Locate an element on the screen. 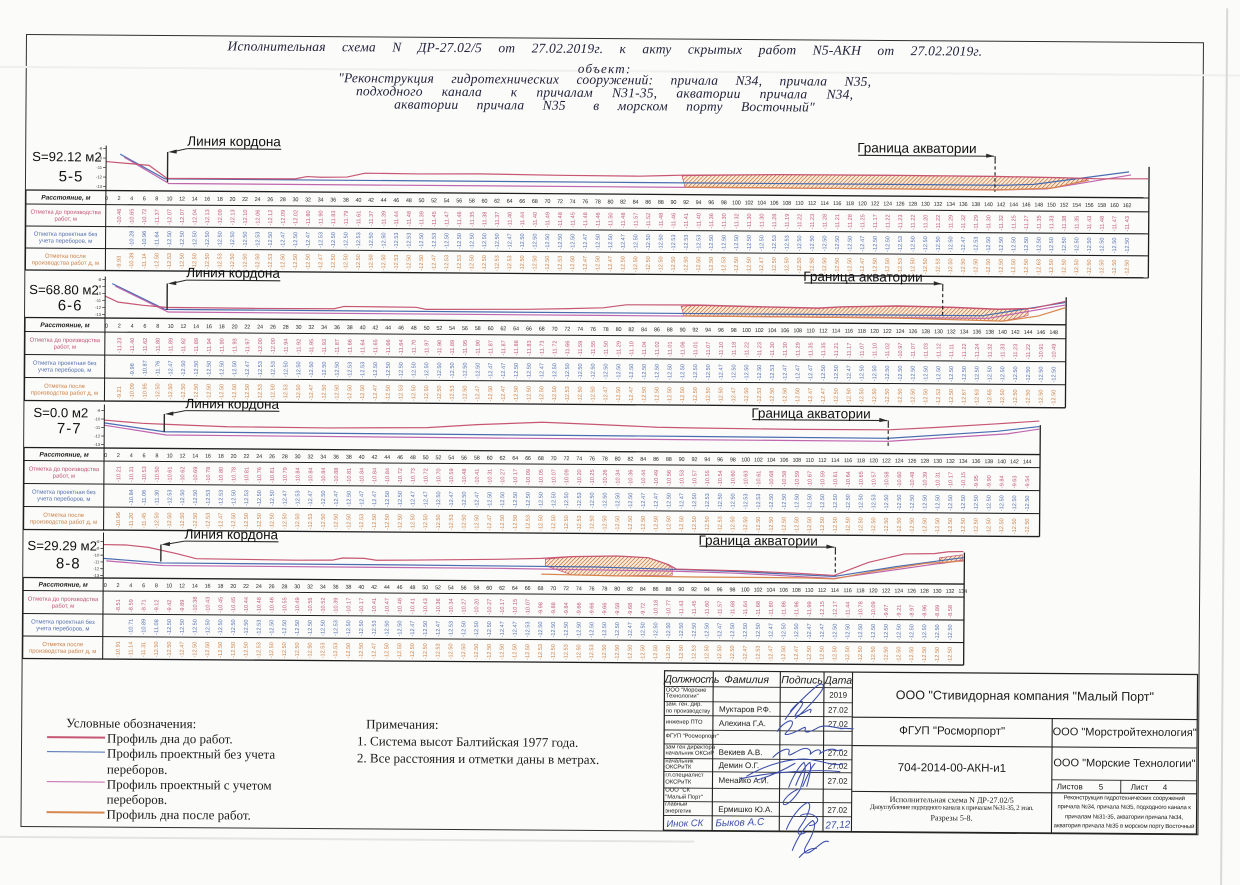 The image size is (1240, 885). svg-text: Быков А.С is located at coordinates (740, 823).